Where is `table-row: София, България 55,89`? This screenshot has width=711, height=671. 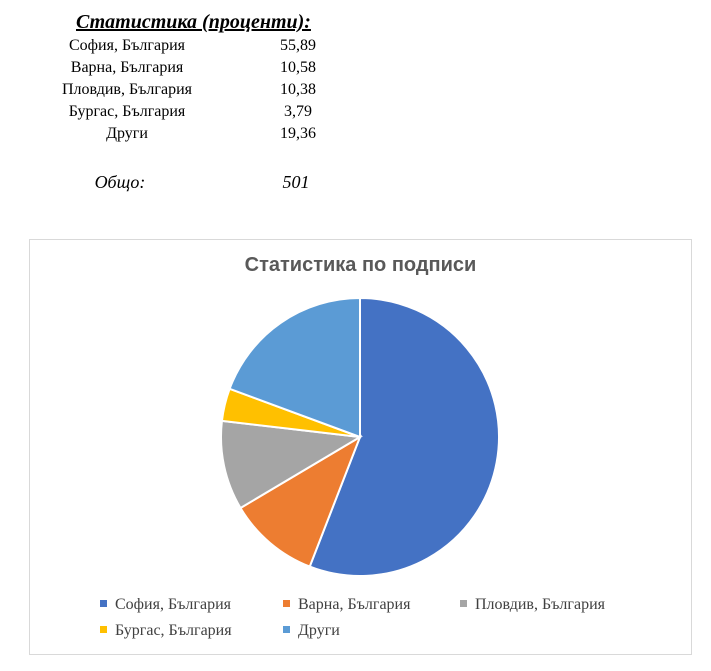
table-row: София, България 55,89 is located at coordinates (355, 48).